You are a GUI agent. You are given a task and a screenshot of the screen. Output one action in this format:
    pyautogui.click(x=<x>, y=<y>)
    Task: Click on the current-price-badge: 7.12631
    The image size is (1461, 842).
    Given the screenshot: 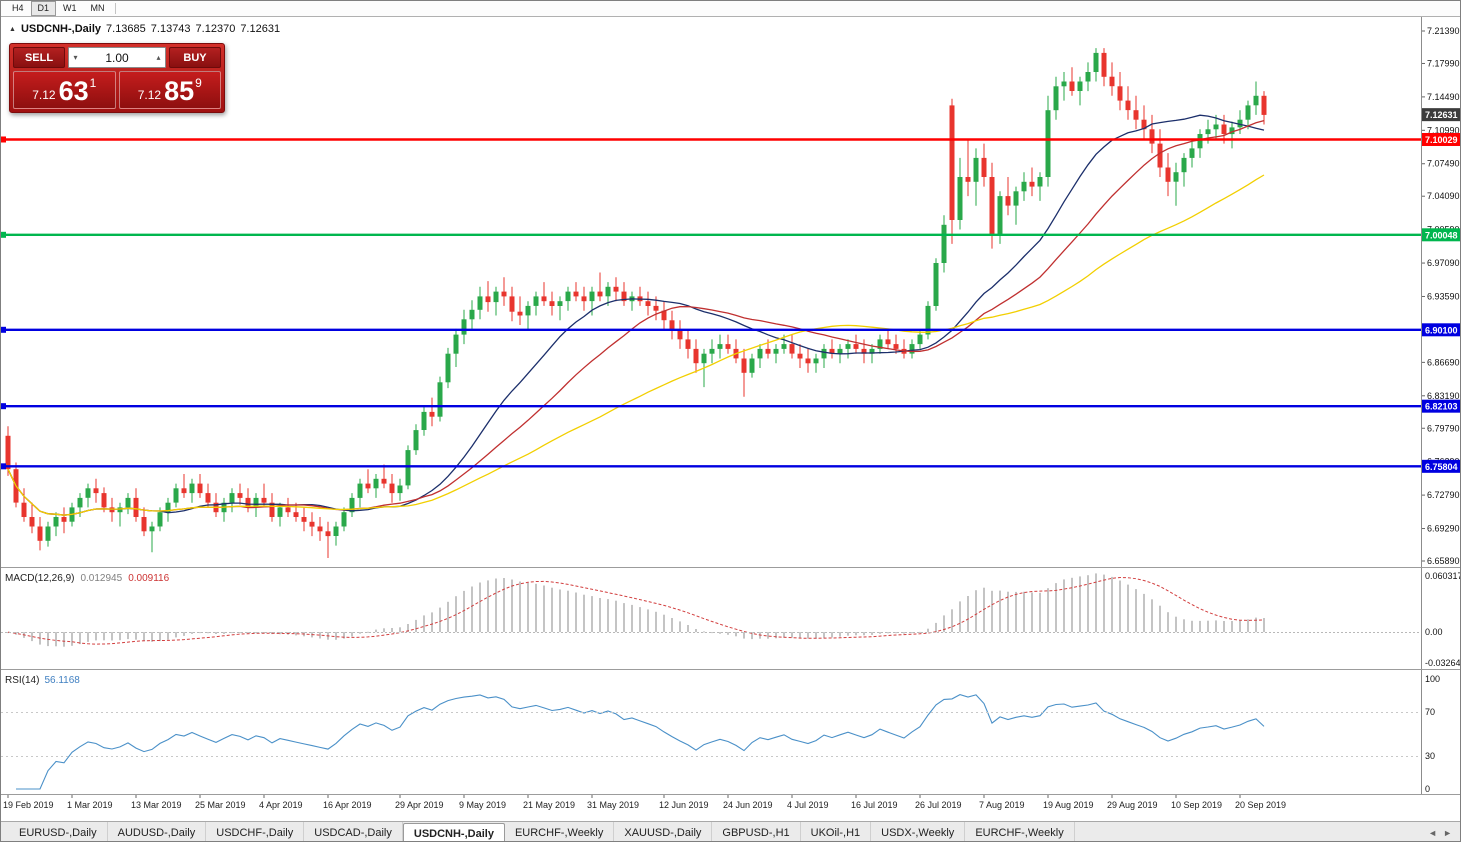 What is the action you would take?
    pyautogui.click(x=1441, y=115)
    